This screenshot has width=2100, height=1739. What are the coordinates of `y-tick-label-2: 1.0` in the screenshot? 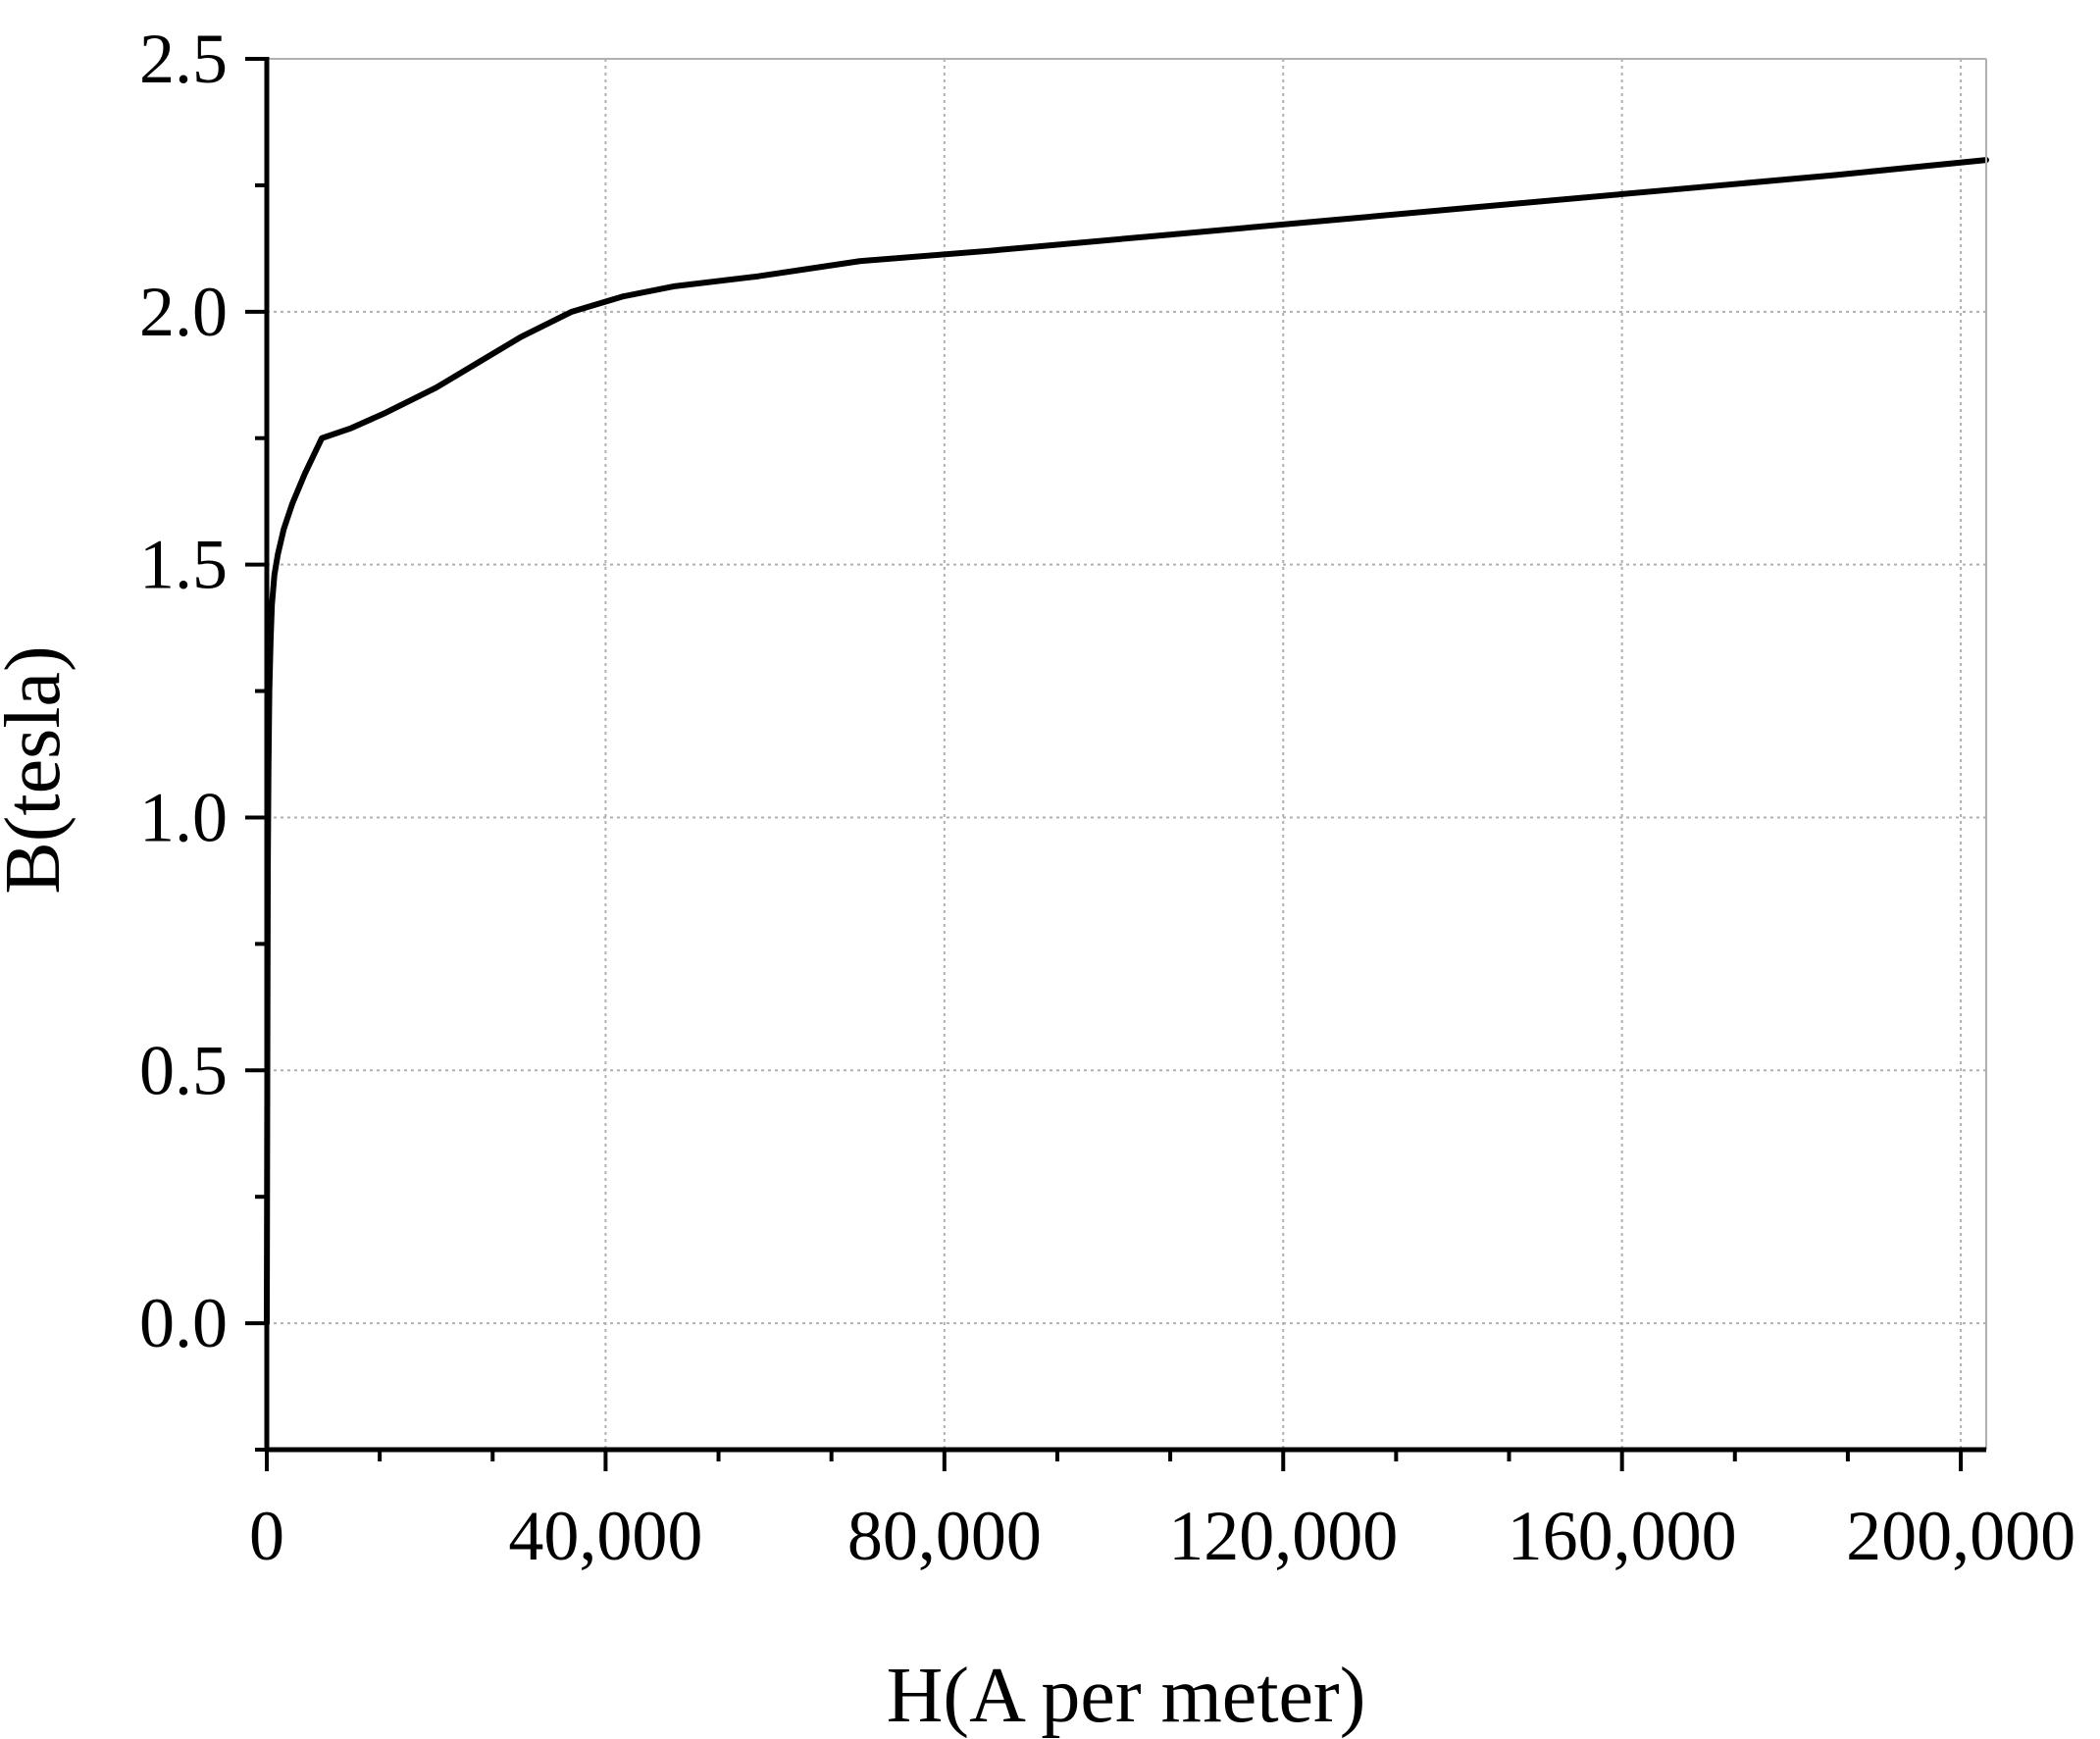 It's located at (183, 817).